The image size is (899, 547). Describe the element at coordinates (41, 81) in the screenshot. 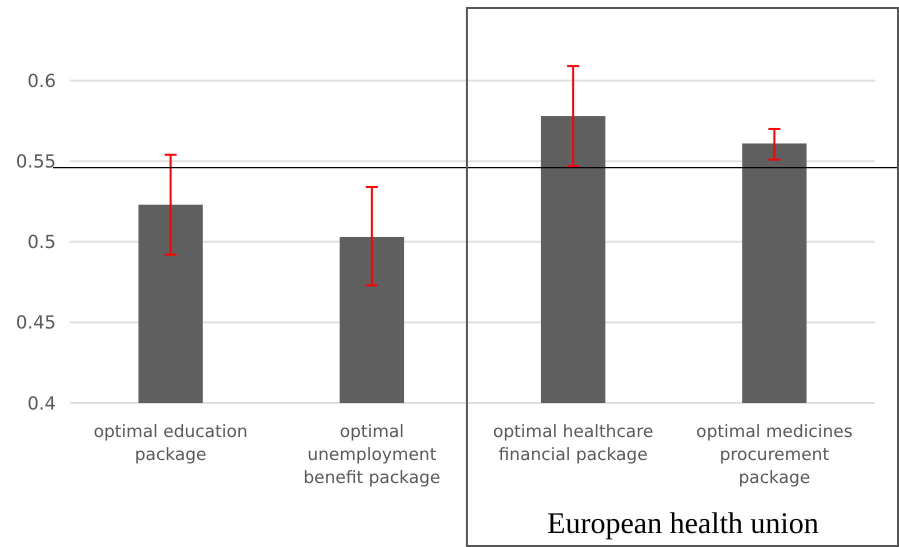

I see `y-tick-label: 0.6` at that location.